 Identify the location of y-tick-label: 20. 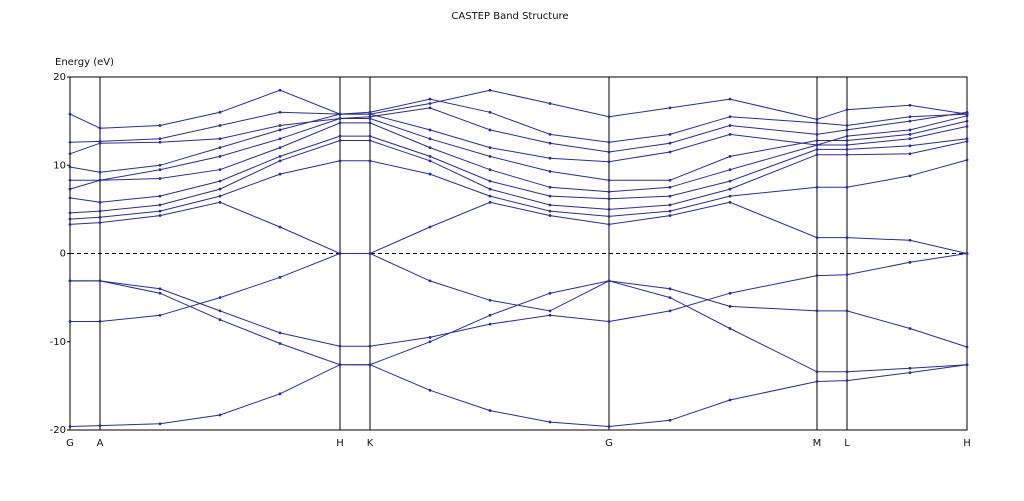
(59, 77).